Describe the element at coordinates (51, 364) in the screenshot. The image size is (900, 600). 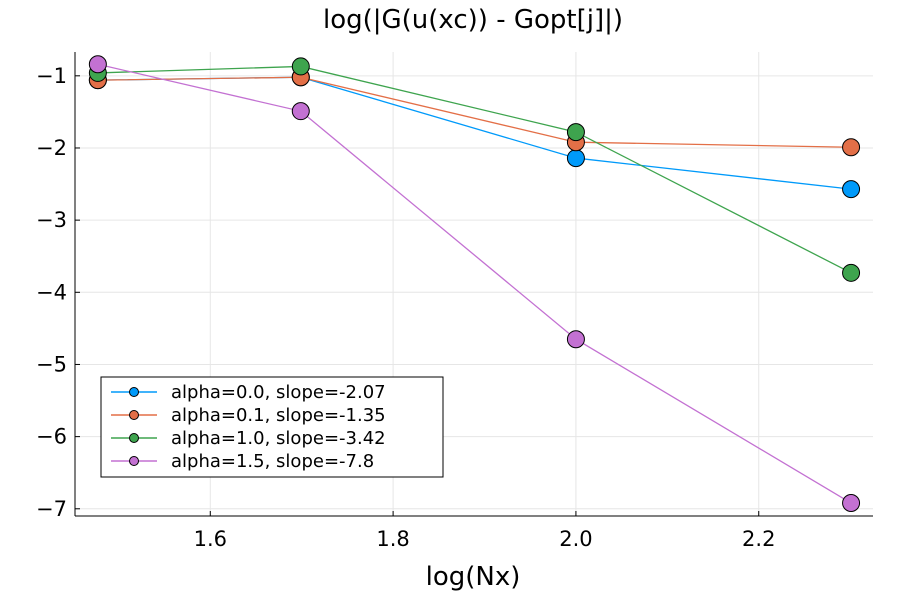
I see `y-tick-label: −5` at that location.